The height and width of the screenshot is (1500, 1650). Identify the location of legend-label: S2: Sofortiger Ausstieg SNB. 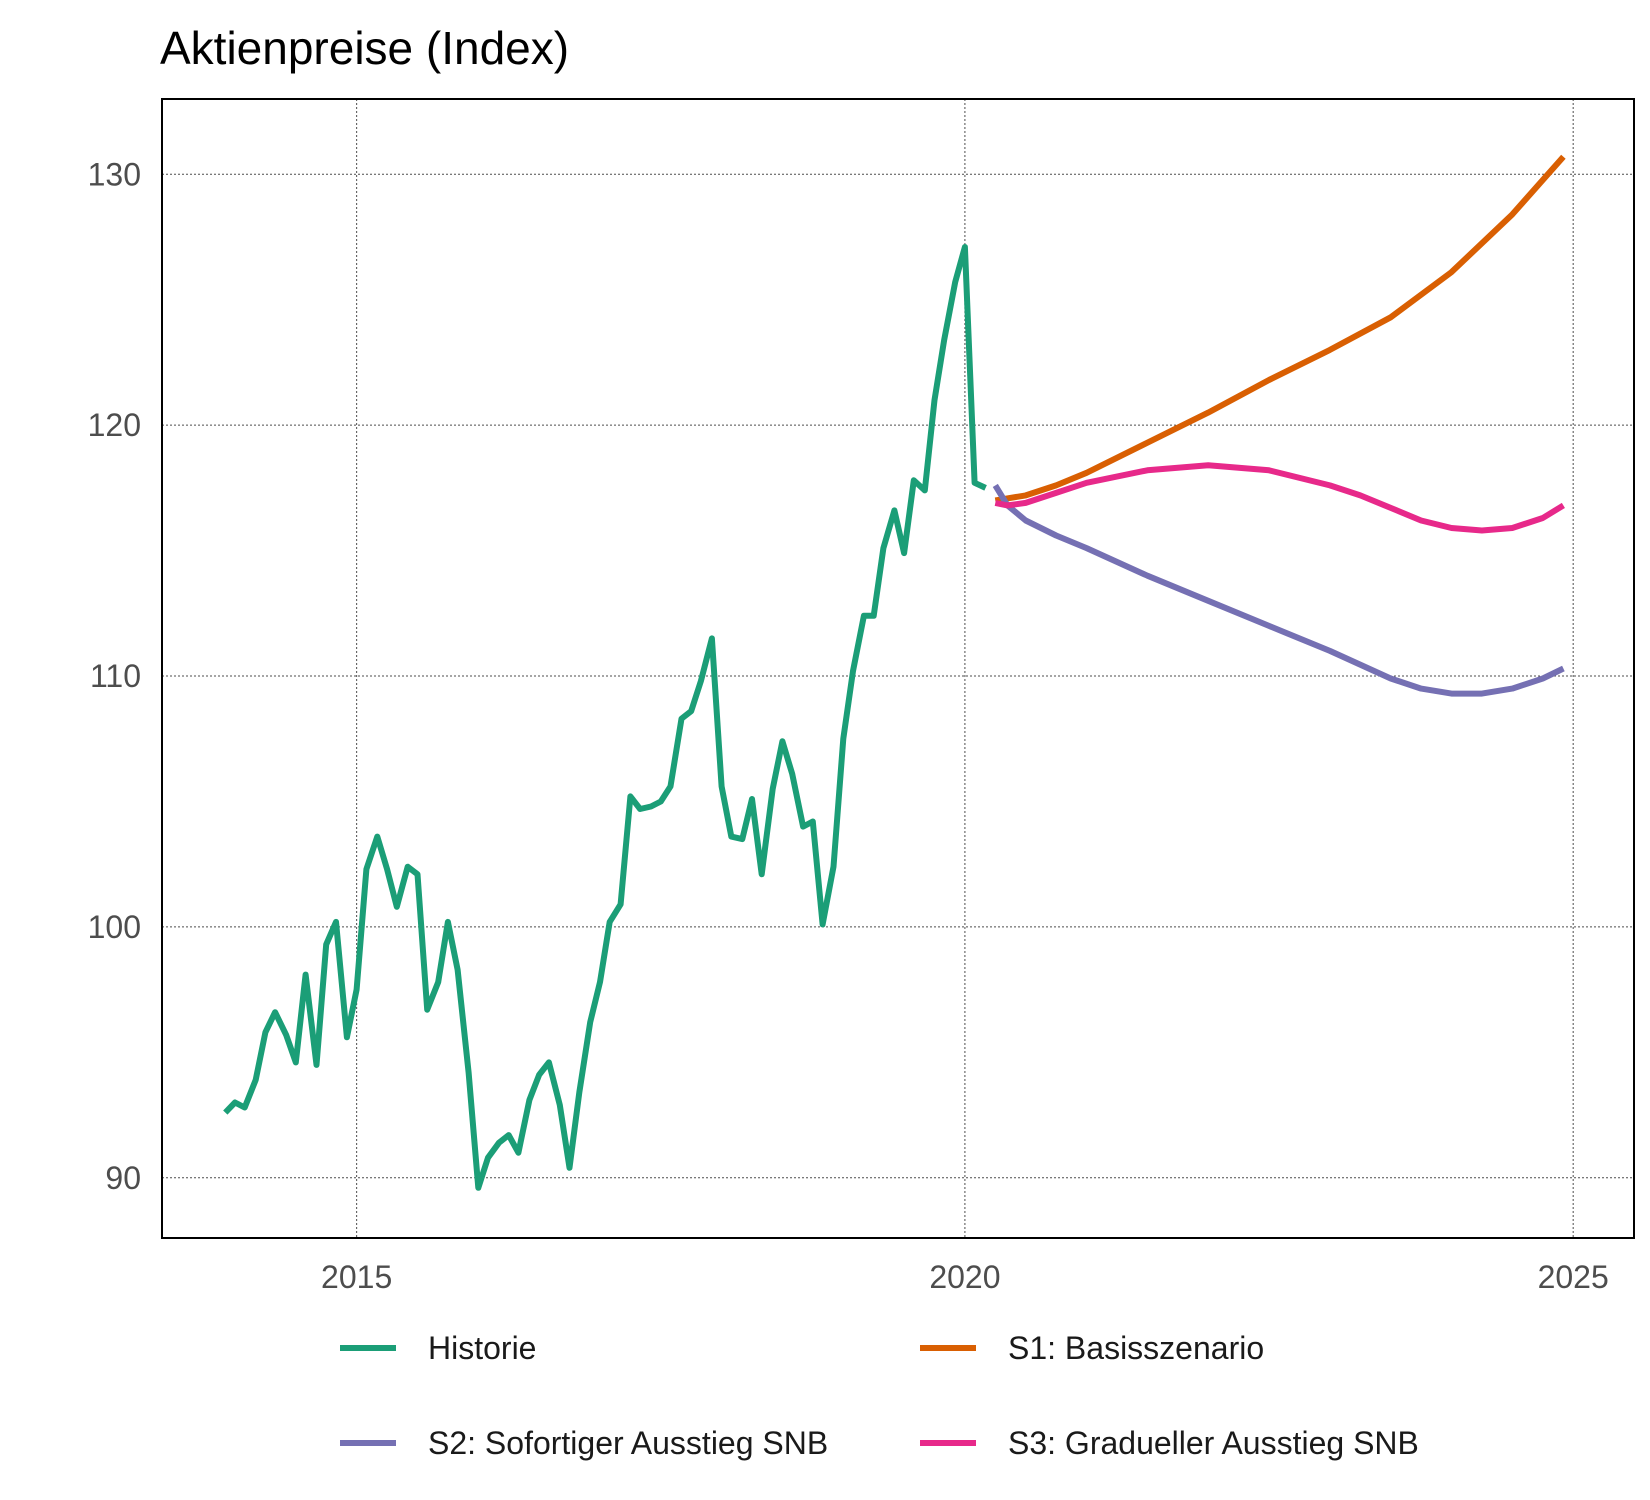
(628, 1443).